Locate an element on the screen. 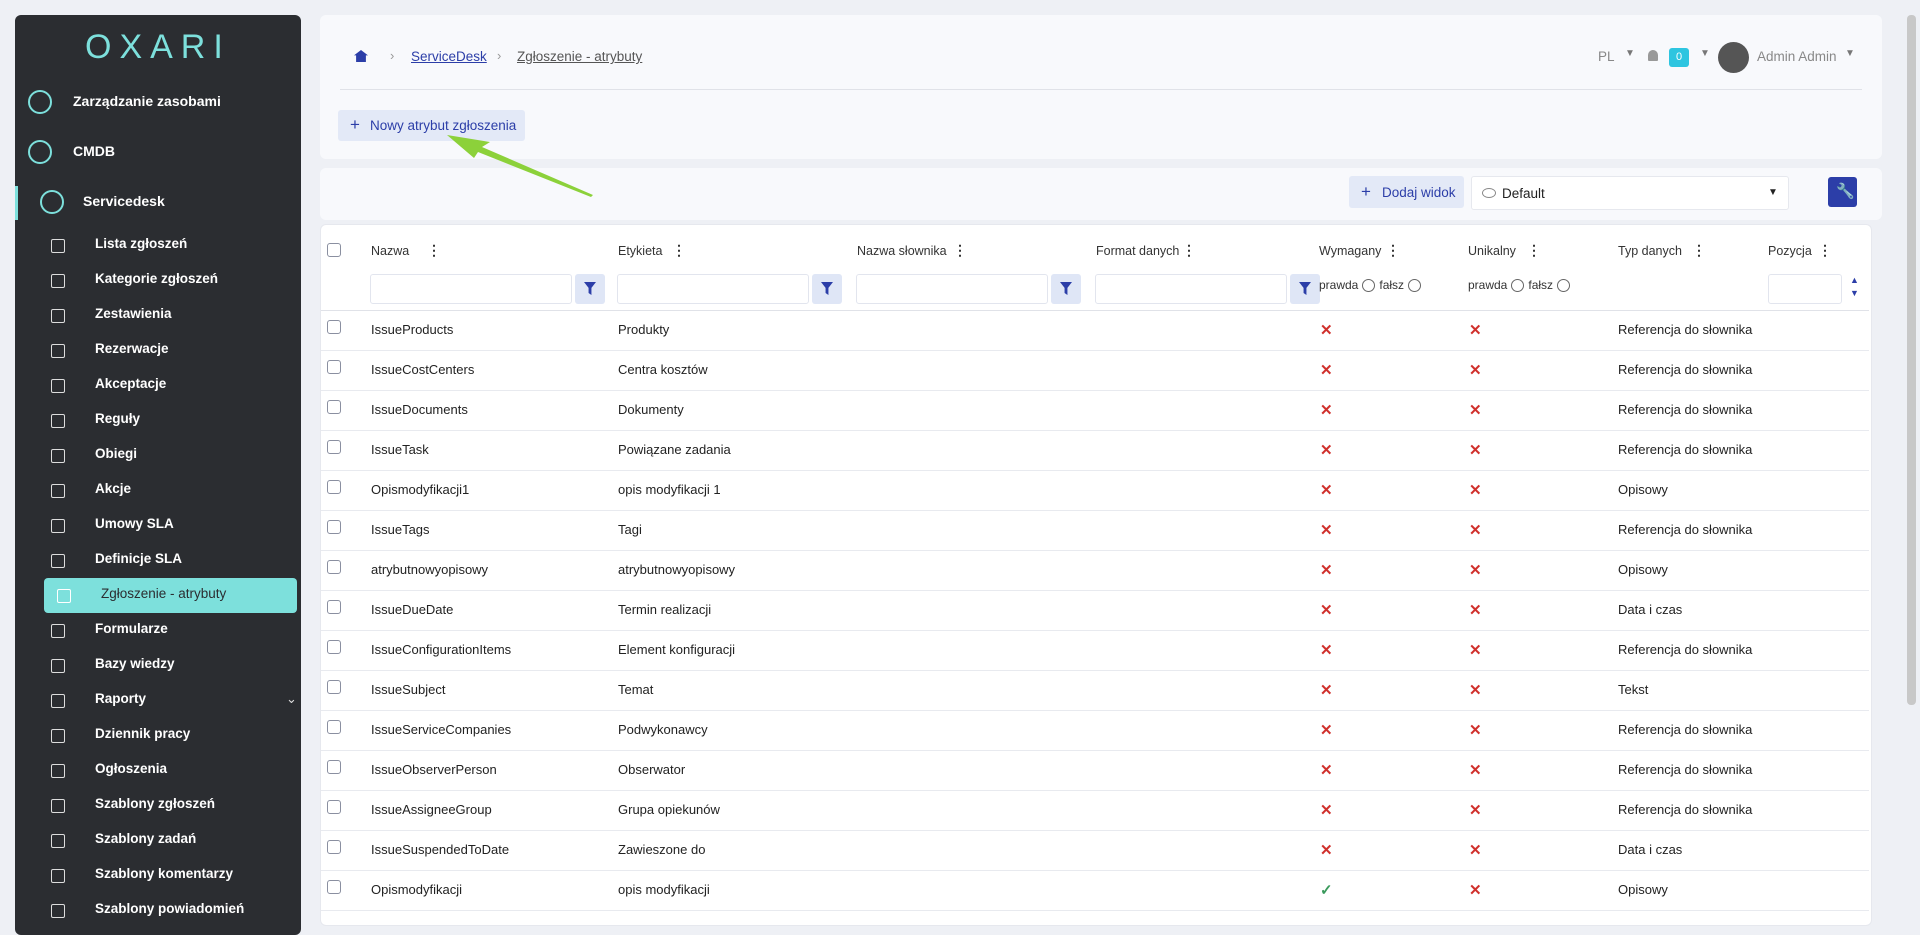  section-icon is located at coordinates (40, 102).